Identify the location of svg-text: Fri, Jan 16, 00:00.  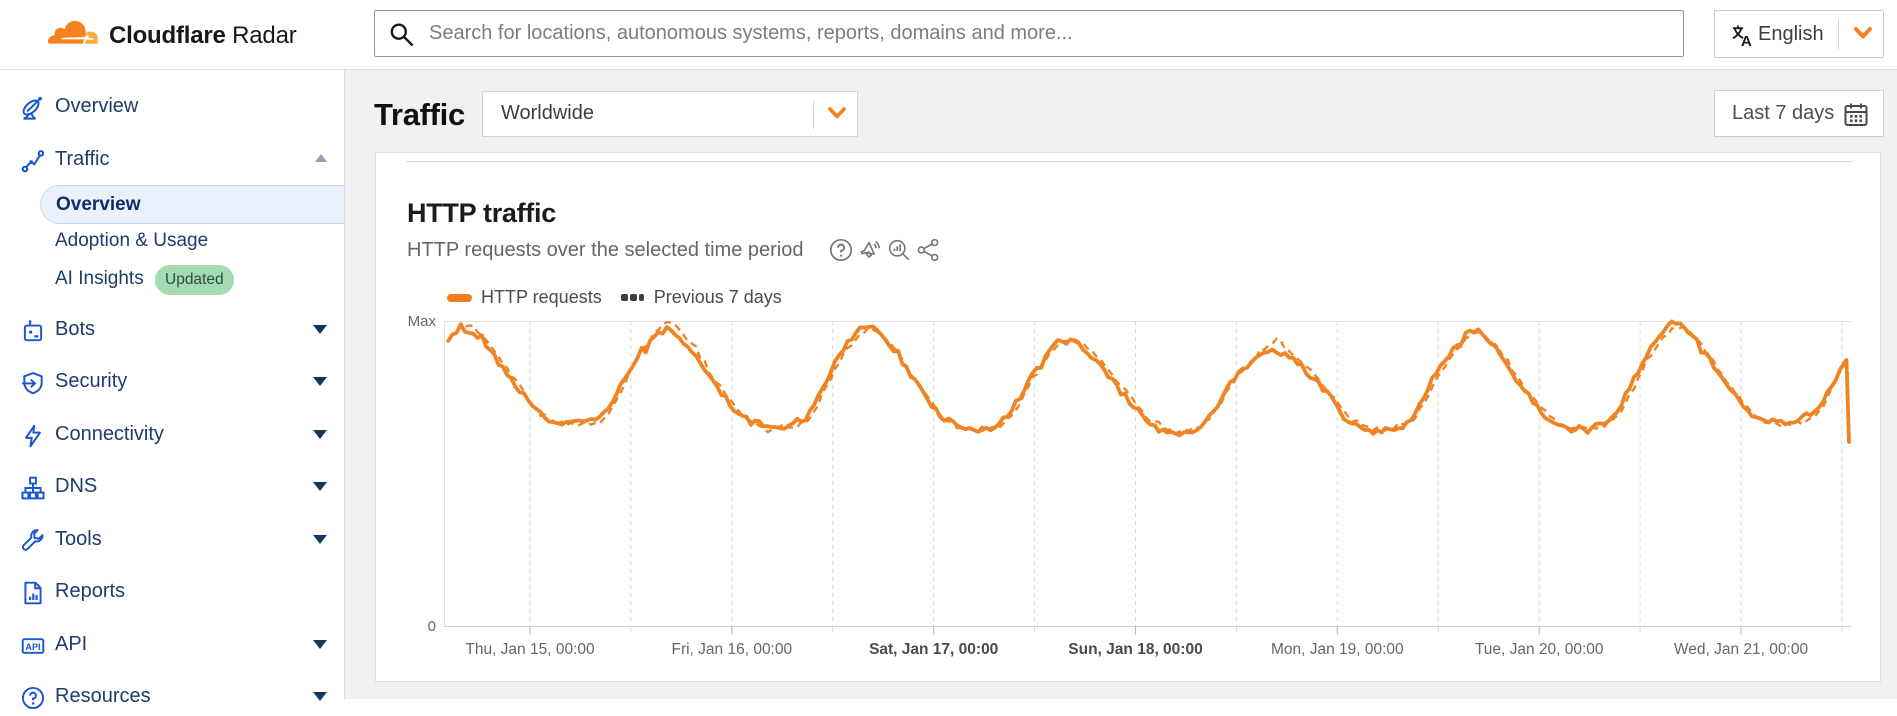
(731, 649).